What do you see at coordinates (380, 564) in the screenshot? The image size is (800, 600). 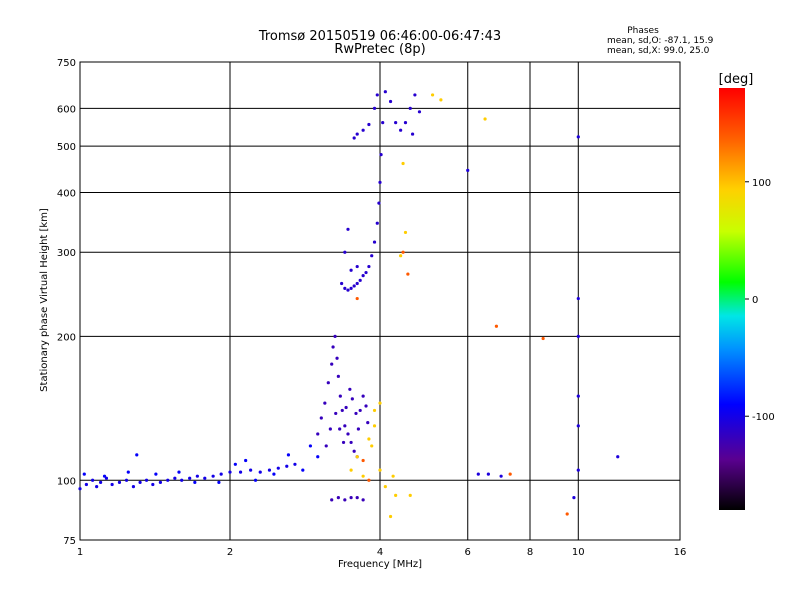 I see `x-axis-label: Frequency [MHz]` at bounding box center [380, 564].